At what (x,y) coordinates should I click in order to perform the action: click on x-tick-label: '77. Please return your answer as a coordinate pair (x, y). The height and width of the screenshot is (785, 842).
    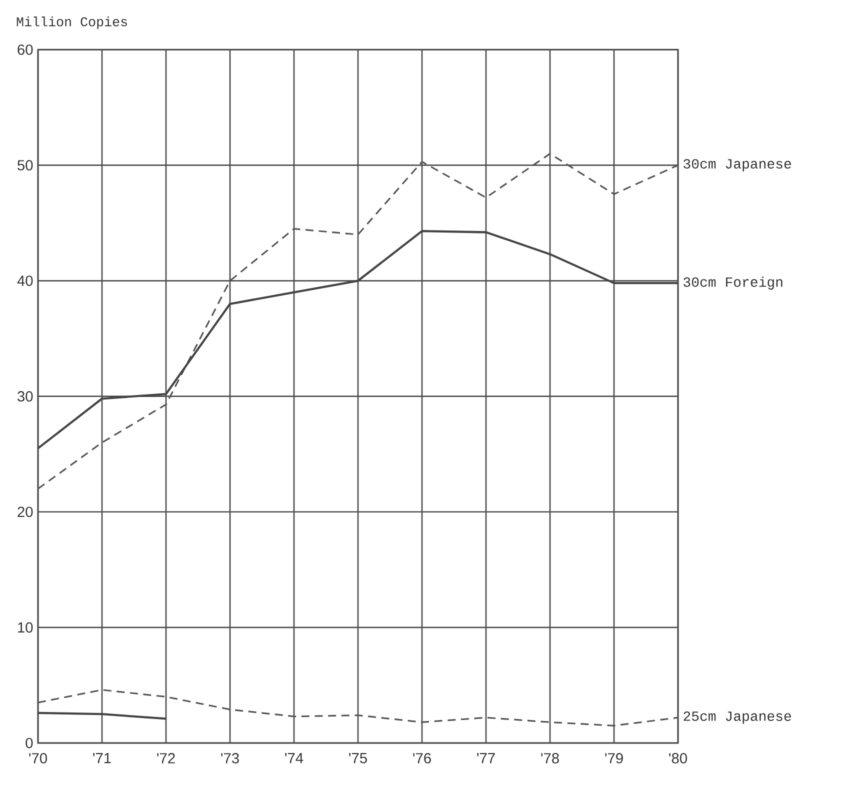
    Looking at the image, I should click on (486, 758).